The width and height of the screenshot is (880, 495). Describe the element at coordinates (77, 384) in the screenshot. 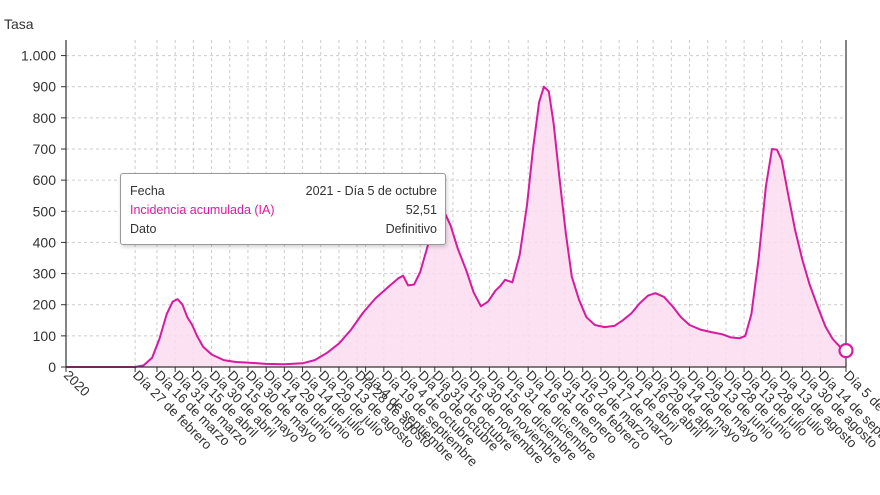

I see `x-tick-label: 2020` at that location.